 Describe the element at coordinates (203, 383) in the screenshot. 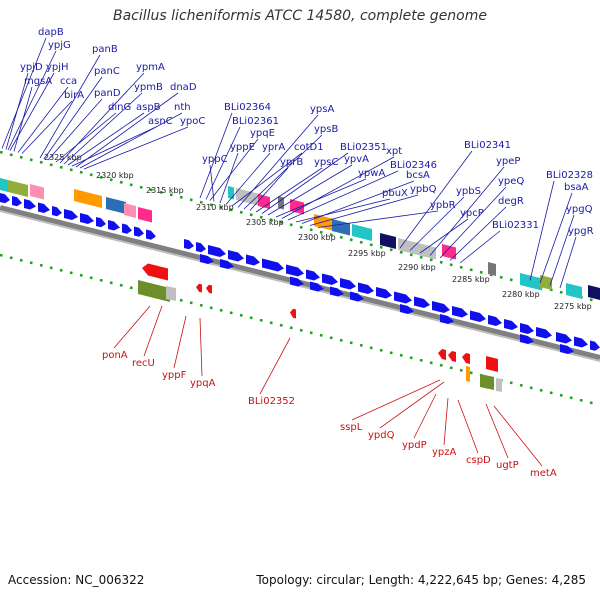

I see `reverse-gene-label: ypqA` at that location.